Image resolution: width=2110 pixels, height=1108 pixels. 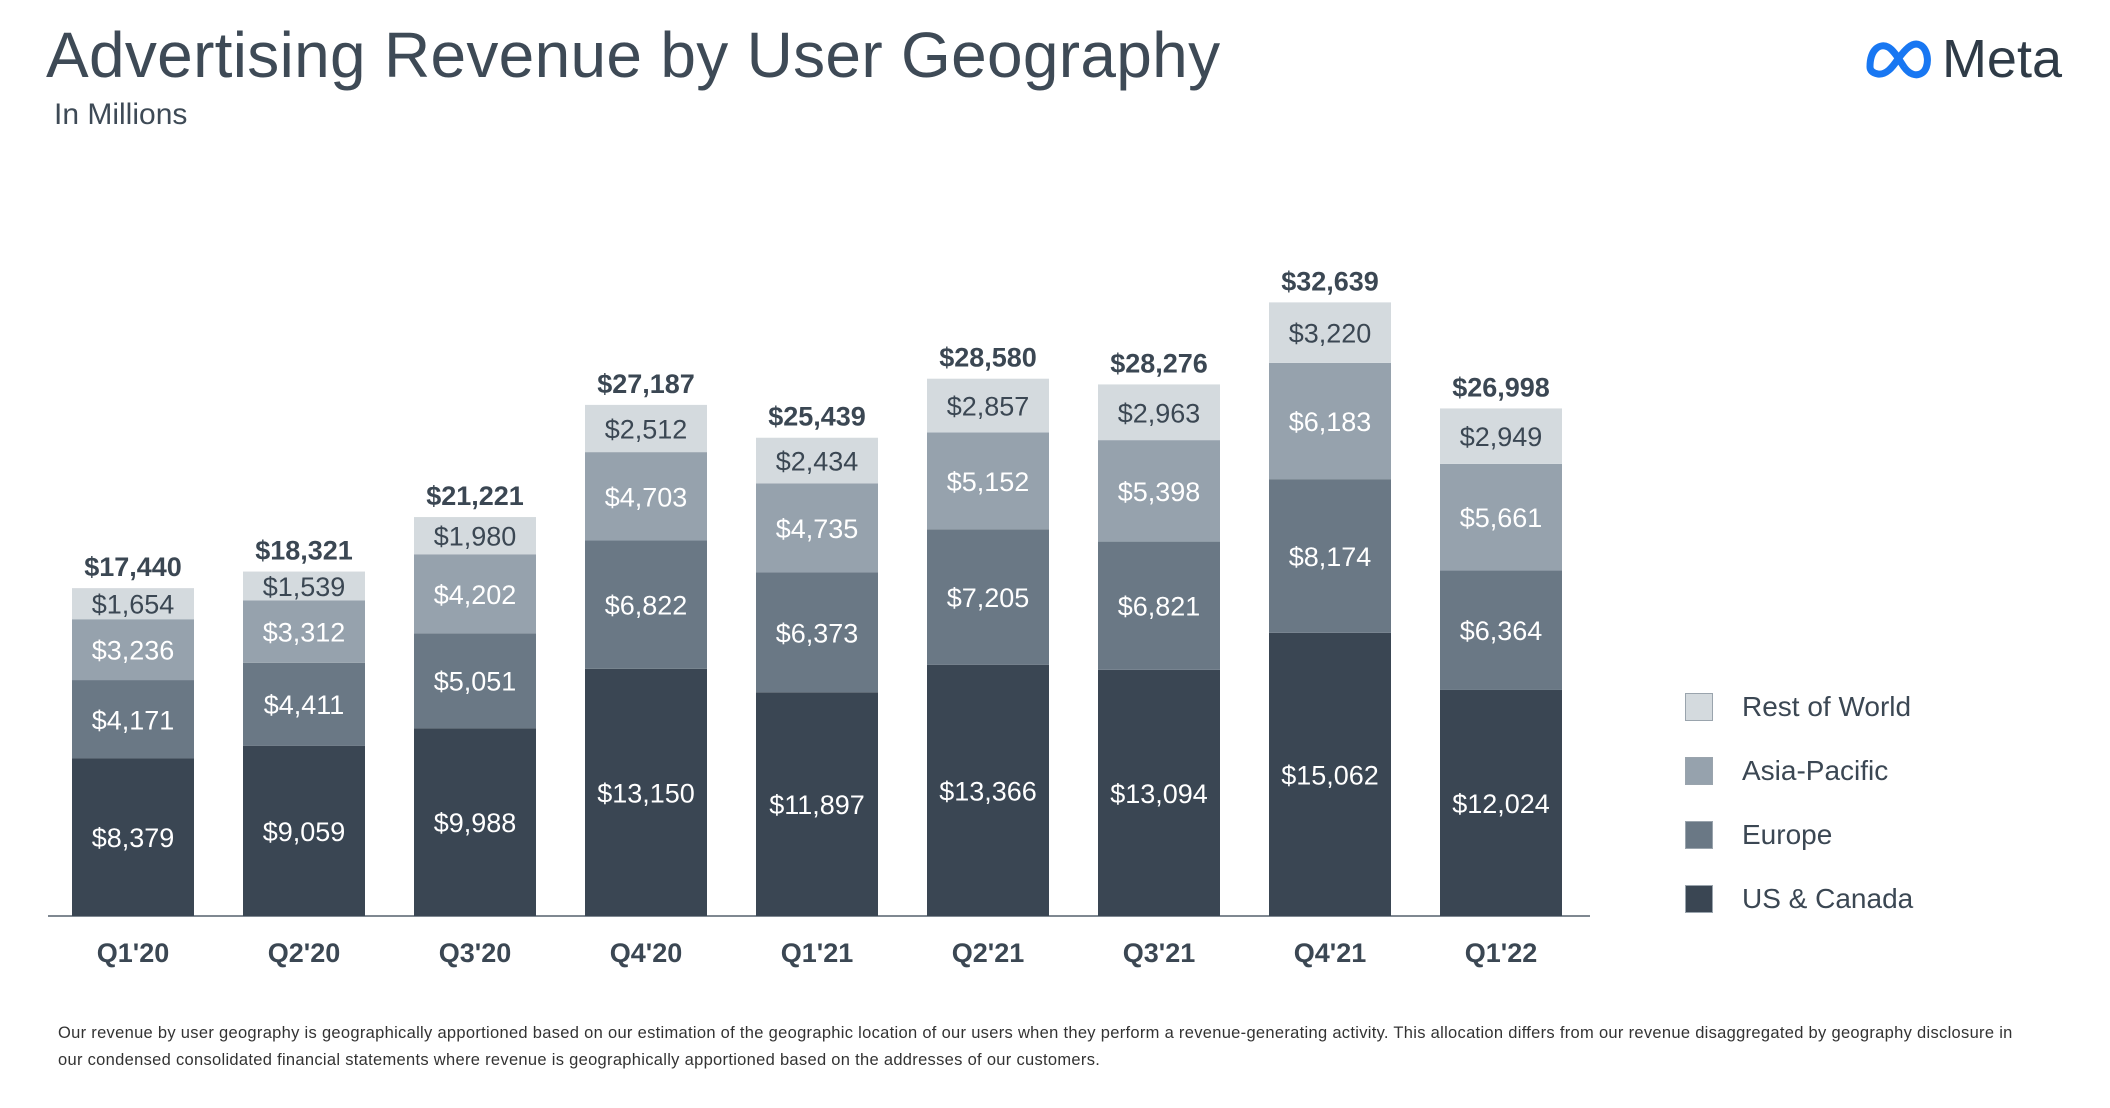 I want to click on legend-item-rest-of-world: Rest of World, so click(x=1799, y=707).